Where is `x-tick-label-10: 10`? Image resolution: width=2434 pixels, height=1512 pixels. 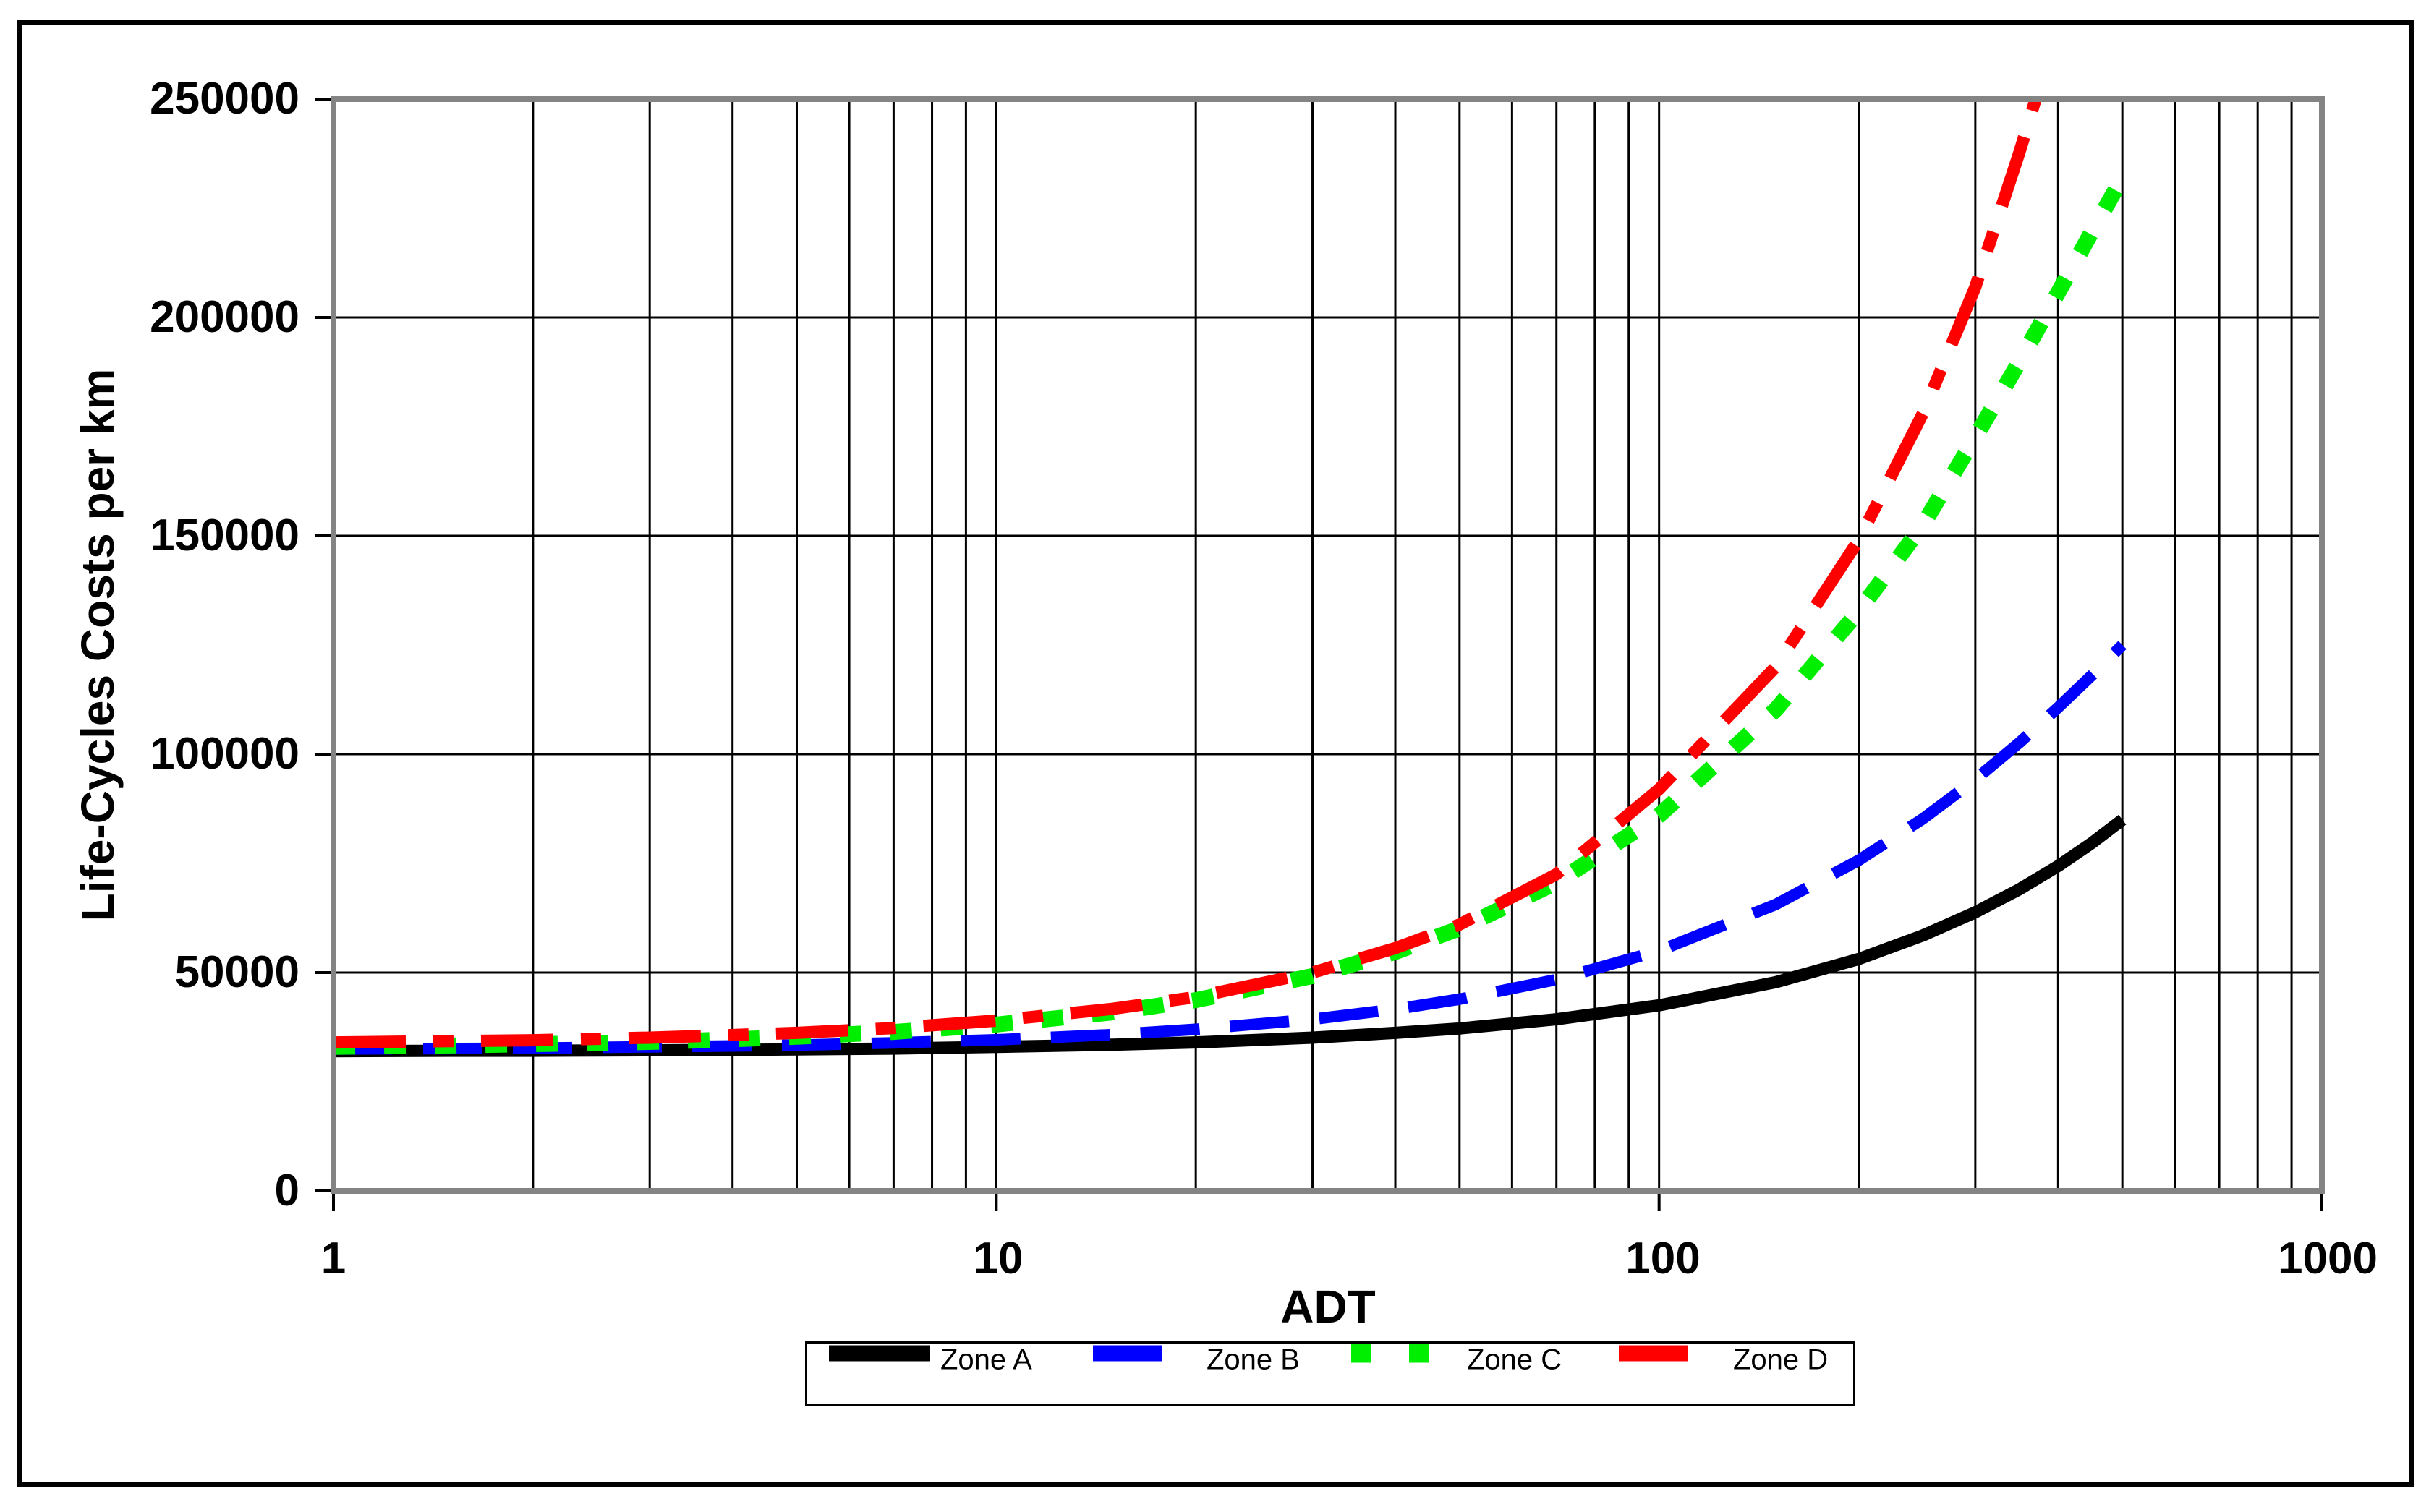
x-tick-label-10: 10 is located at coordinates (998, 1259).